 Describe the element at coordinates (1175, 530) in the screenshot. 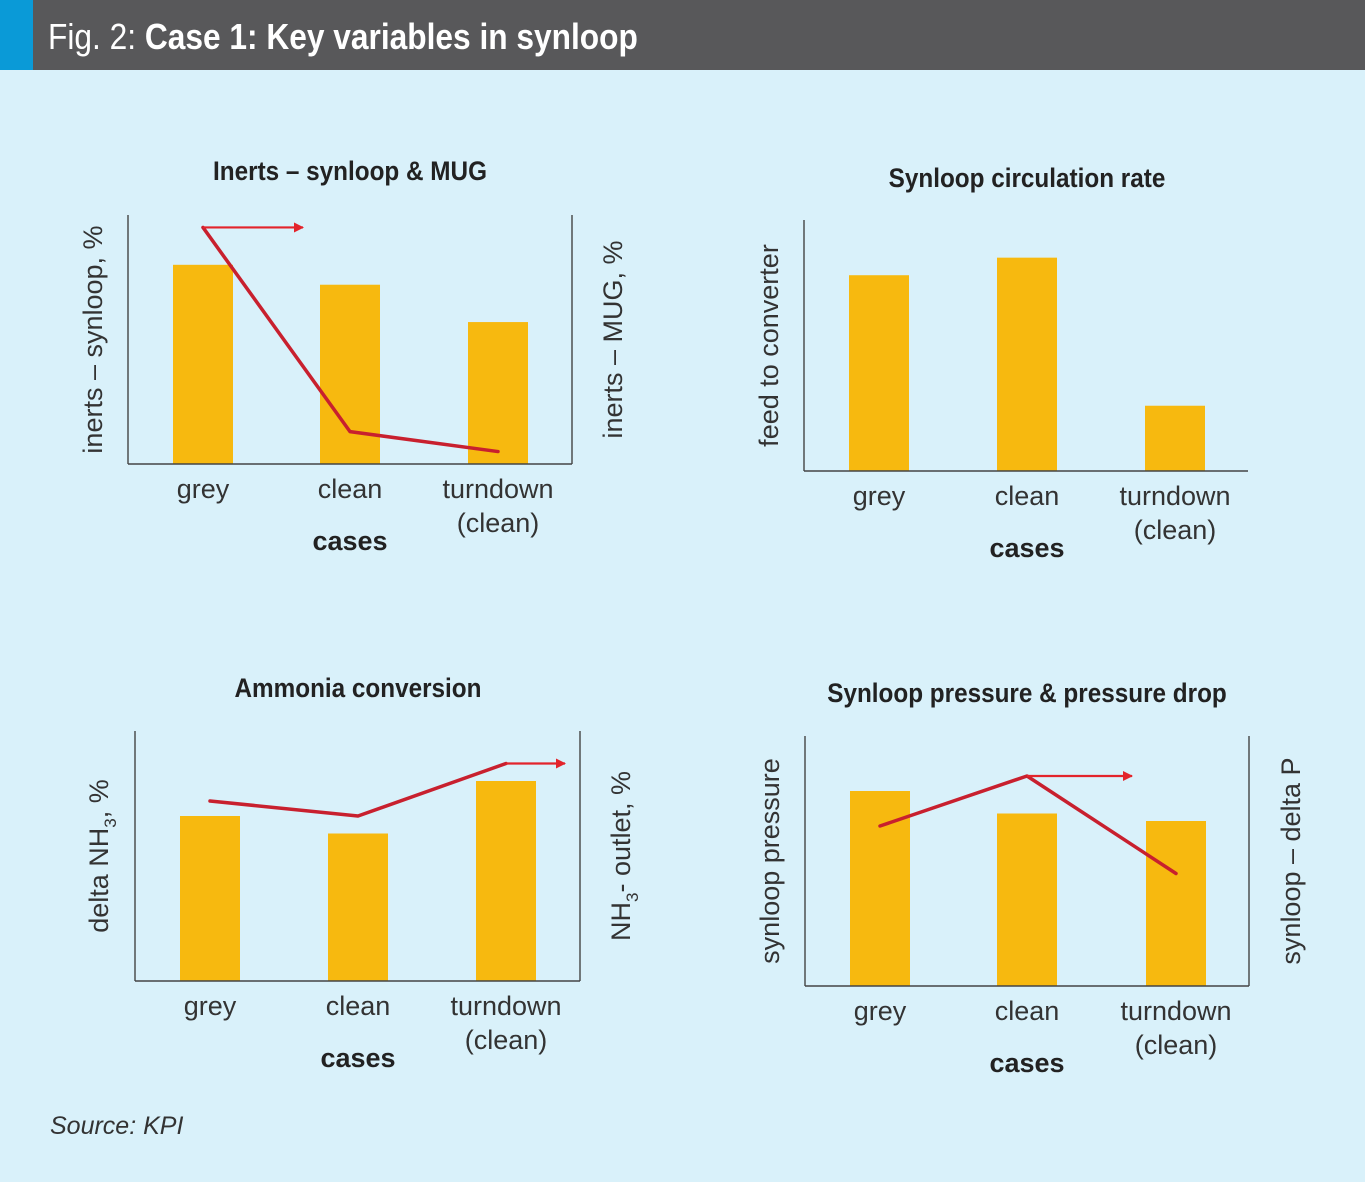

I see `chart2-tick-label-3-line2: (clean)` at that location.